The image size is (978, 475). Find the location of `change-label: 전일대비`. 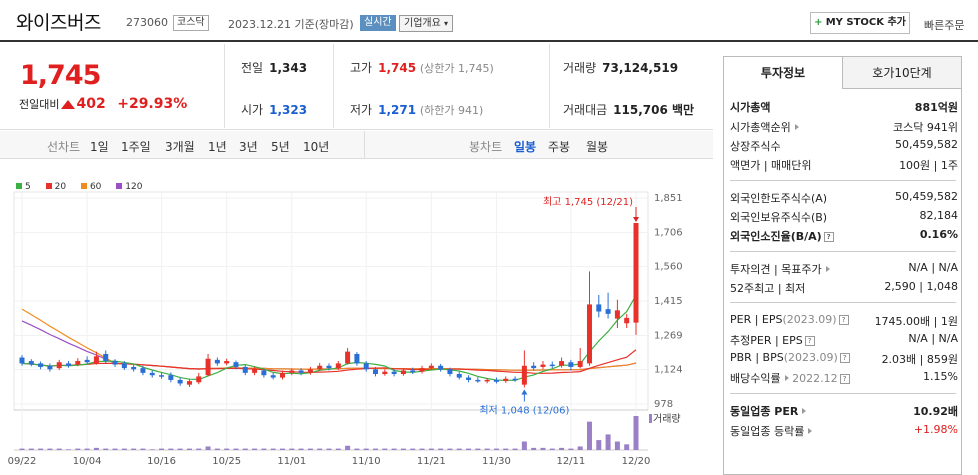

change-label: 전일대비 is located at coordinates (39, 104).